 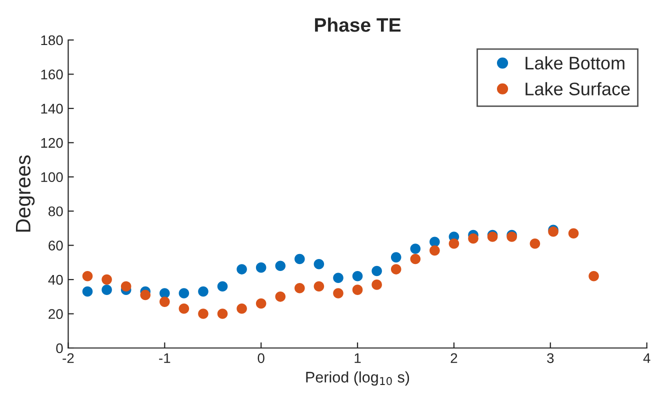 What do you see at coordinates (52, 40) in the screenshot?
I see `y-tick-label: 180` at bounding box center [52, 40].